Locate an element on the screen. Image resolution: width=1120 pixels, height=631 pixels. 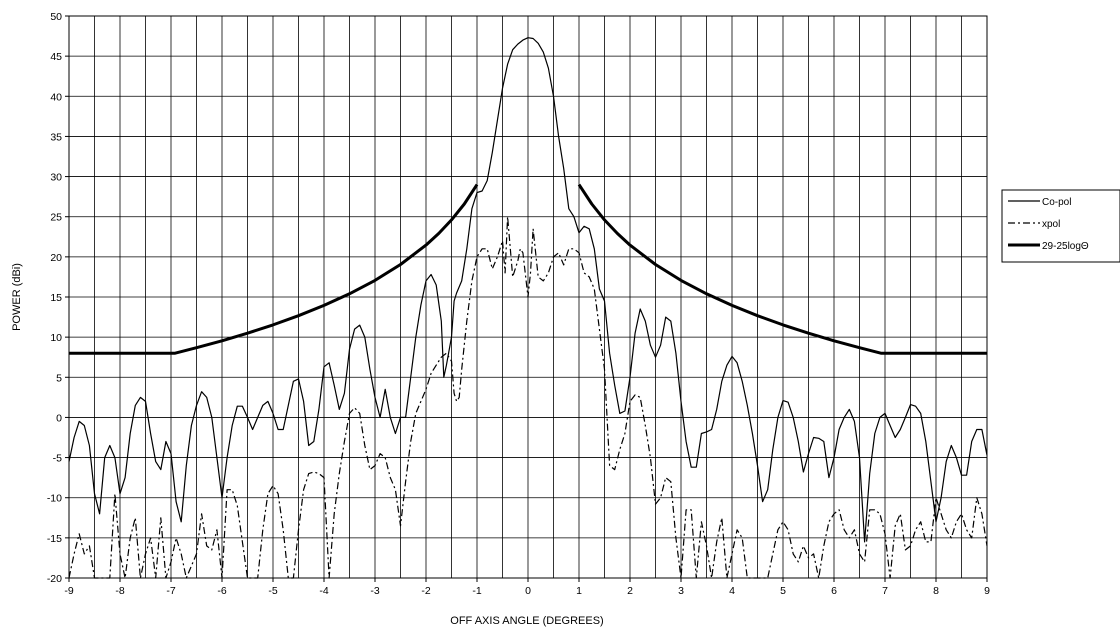
y-tick-label: 0 is located at coordinates (59, 418).